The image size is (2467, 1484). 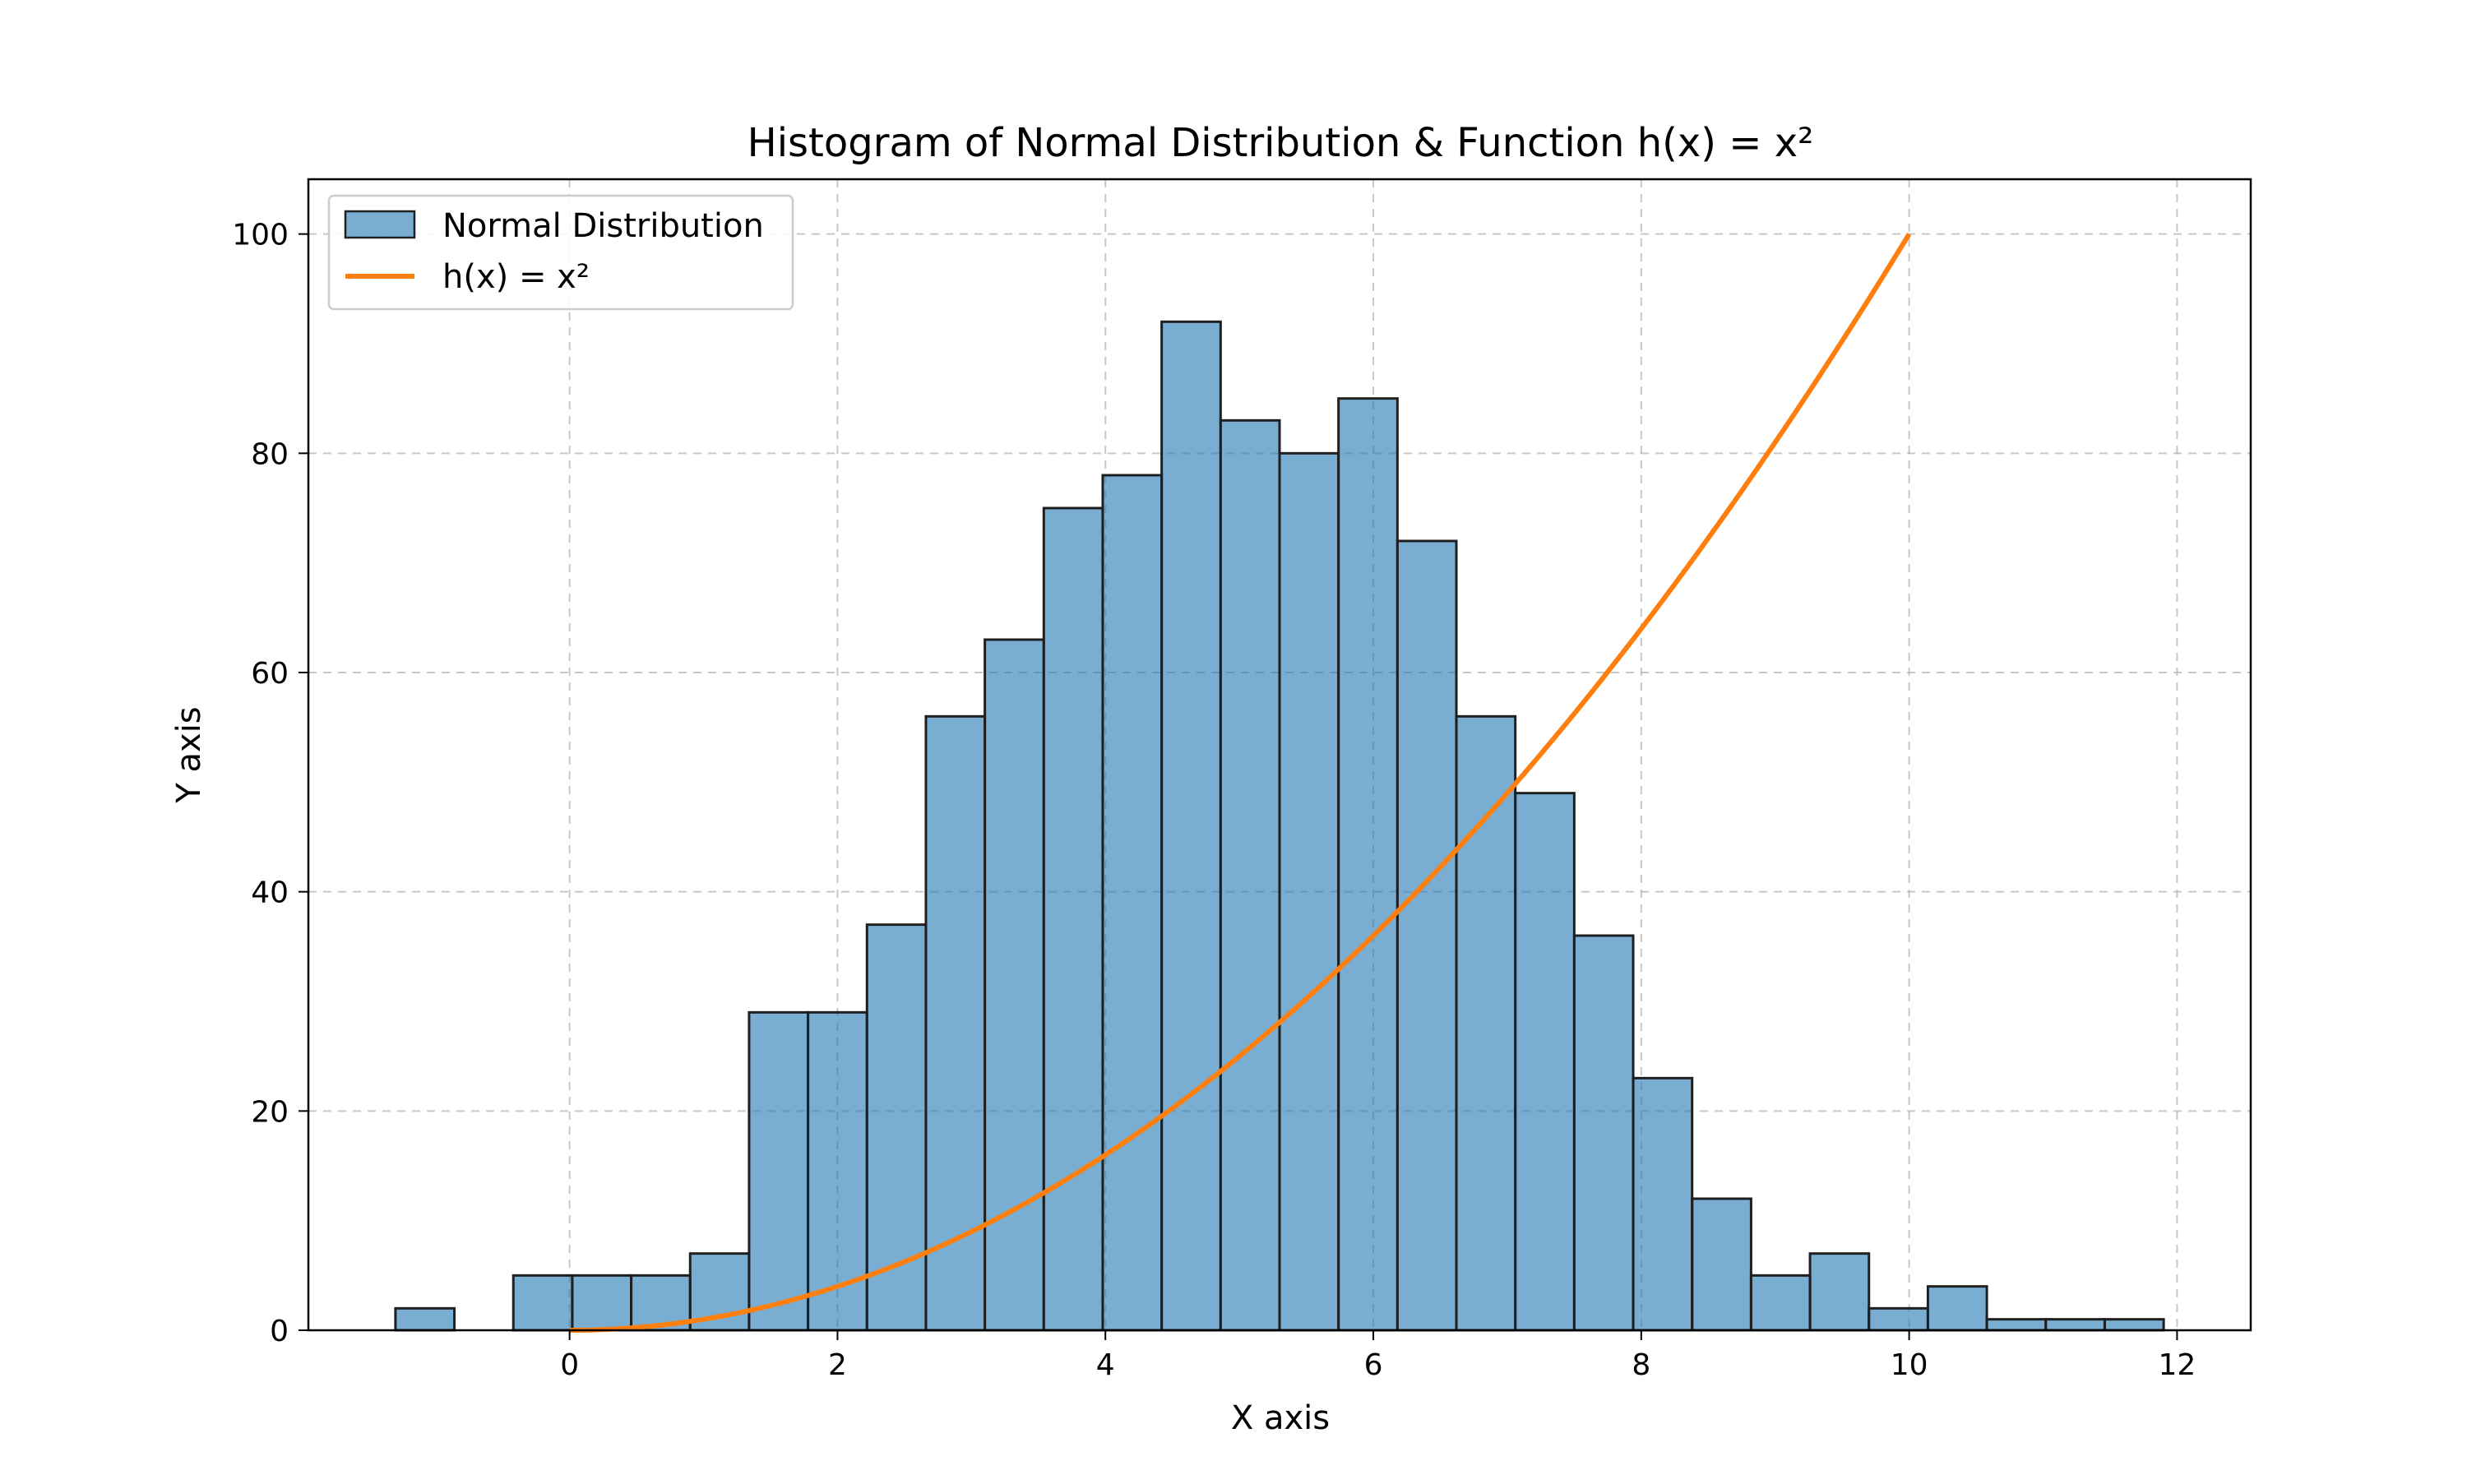 What do you see at coordinates (1280, 1418) in the screenshot?
I see `x-axis-label: X axis` at bounding box center [1280, 1418].